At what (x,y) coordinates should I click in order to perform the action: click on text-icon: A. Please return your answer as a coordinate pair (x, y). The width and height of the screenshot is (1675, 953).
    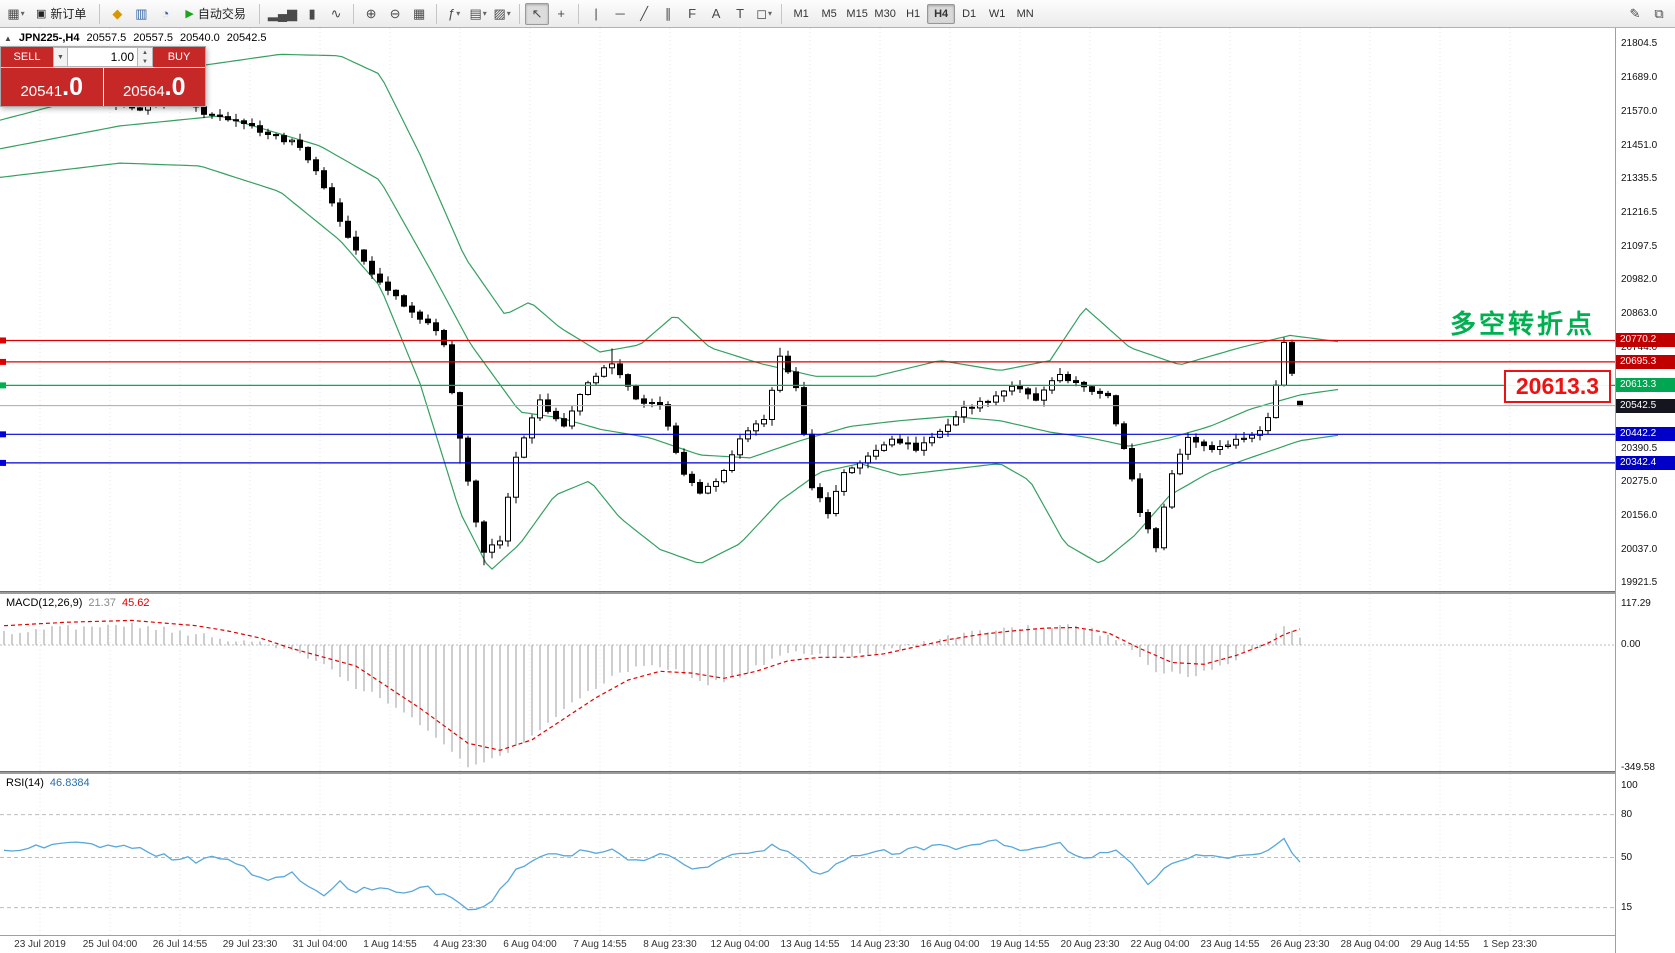
    Looking at the image, I should click on (716, 13).